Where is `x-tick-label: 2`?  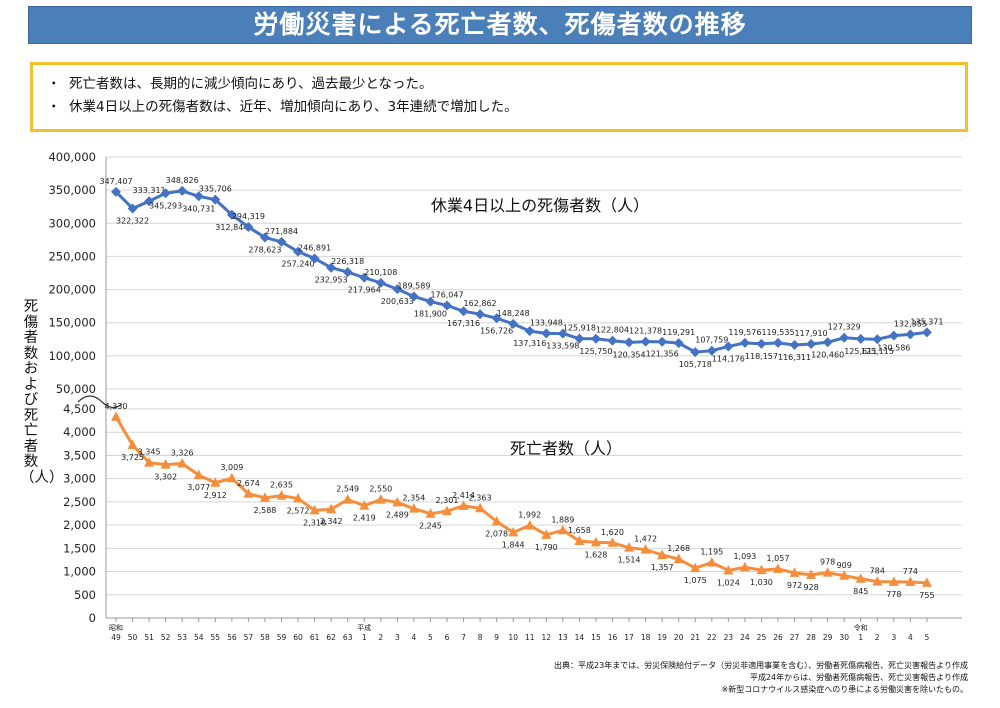 x-tick-label: 2 is located at coordinates (380, 637).